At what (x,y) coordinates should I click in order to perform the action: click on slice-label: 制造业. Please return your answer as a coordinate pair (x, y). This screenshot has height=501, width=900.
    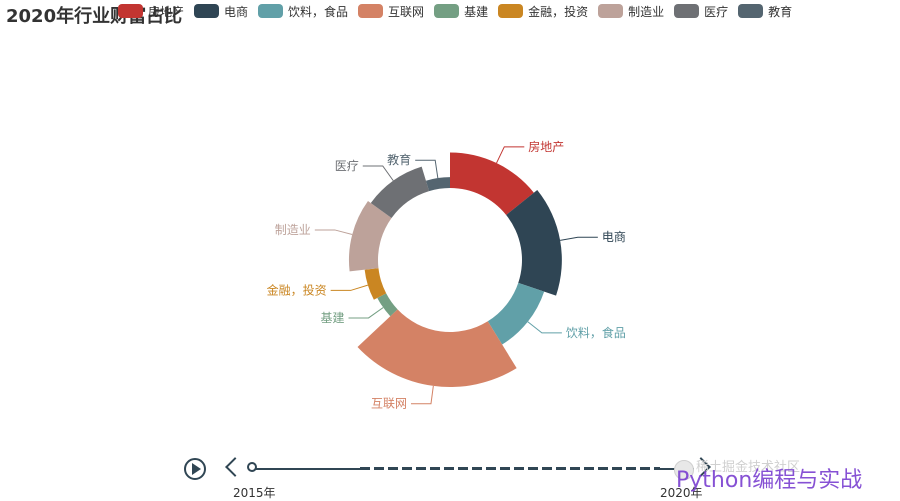
    Looking at the image, I should click on (293, 230).